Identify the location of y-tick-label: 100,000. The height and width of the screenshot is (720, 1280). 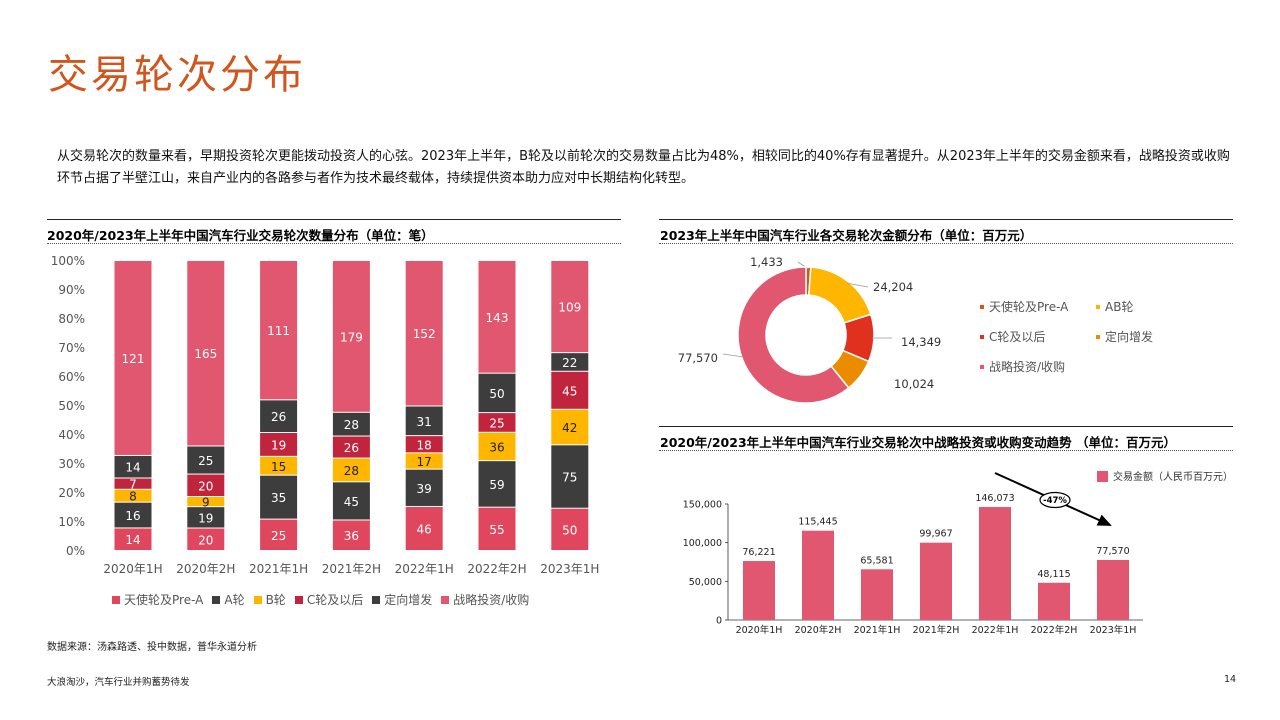
(702, 543).